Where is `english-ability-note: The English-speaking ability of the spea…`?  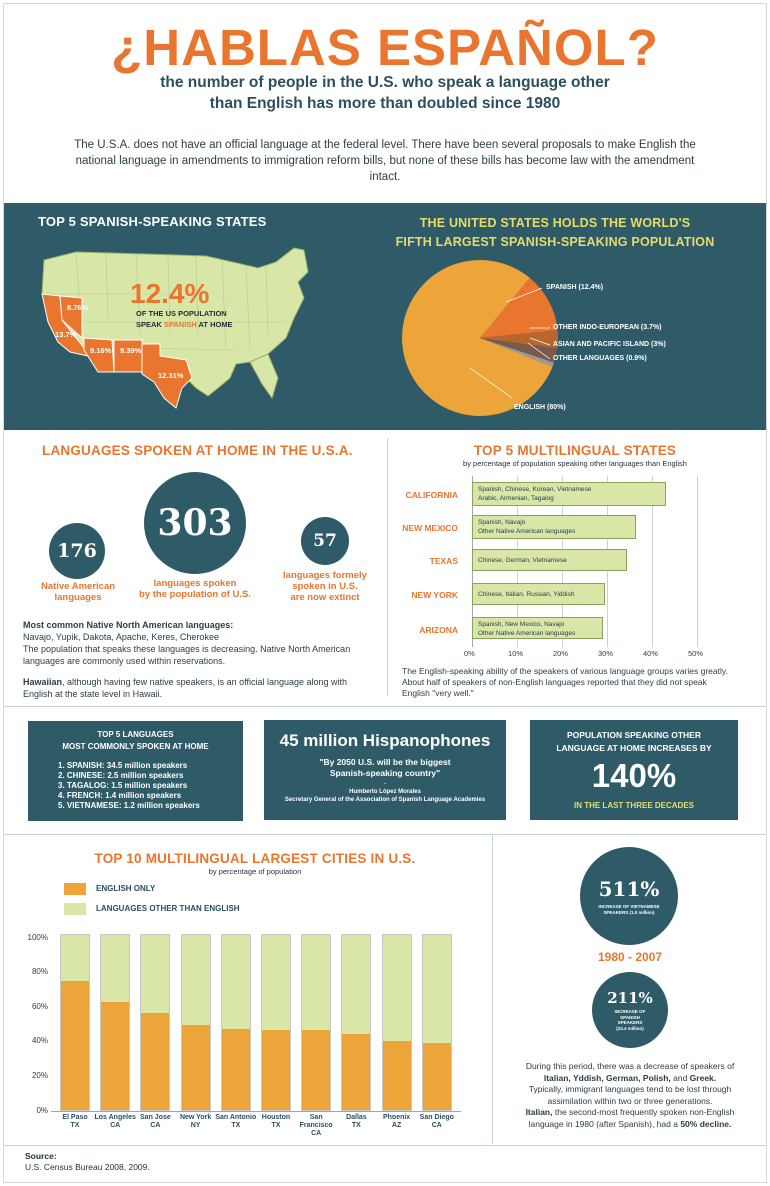 english-ability-note: The English-speaking ability of the spea… is located at coordinates (565, 682).